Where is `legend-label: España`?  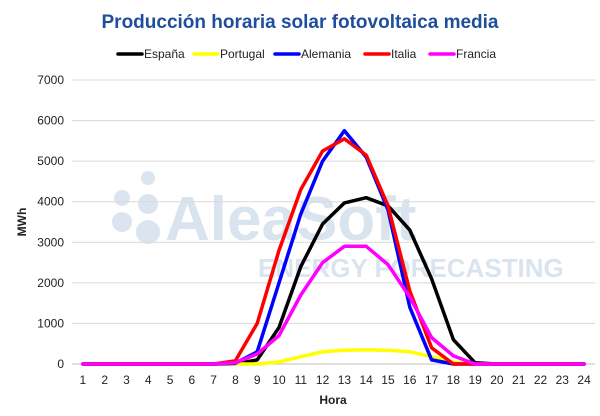
legend-label: España is located at coordinates (164, 54).